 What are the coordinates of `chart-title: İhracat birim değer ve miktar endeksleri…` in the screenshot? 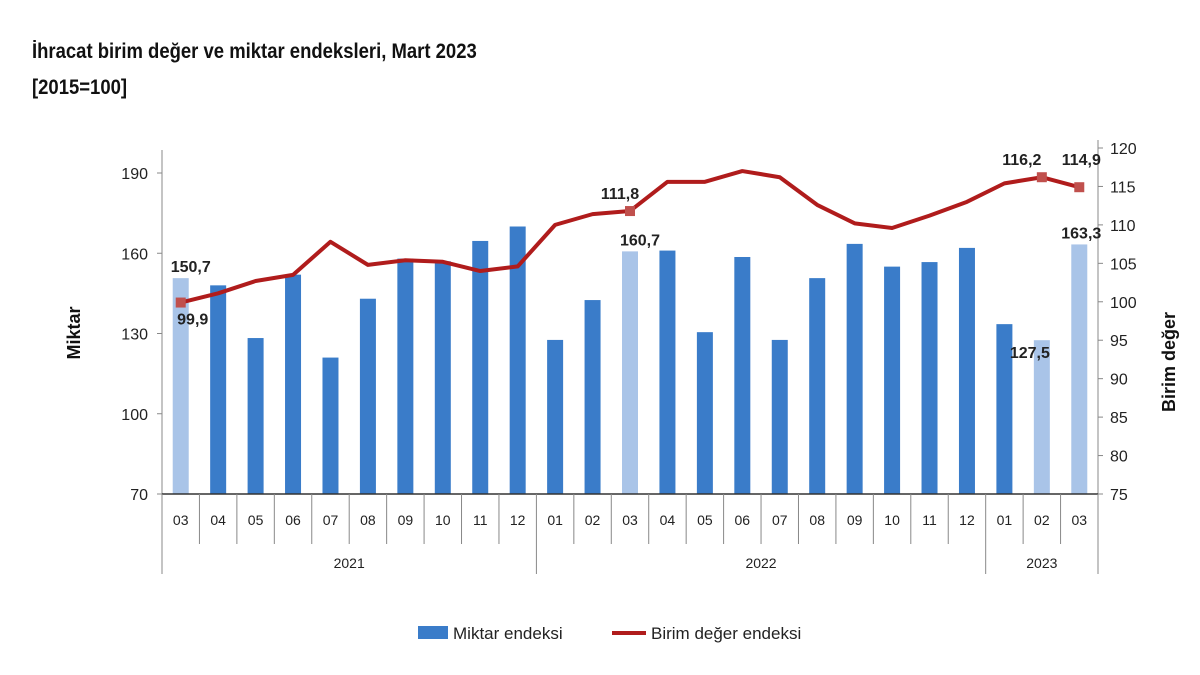 It's located at (254, 70).